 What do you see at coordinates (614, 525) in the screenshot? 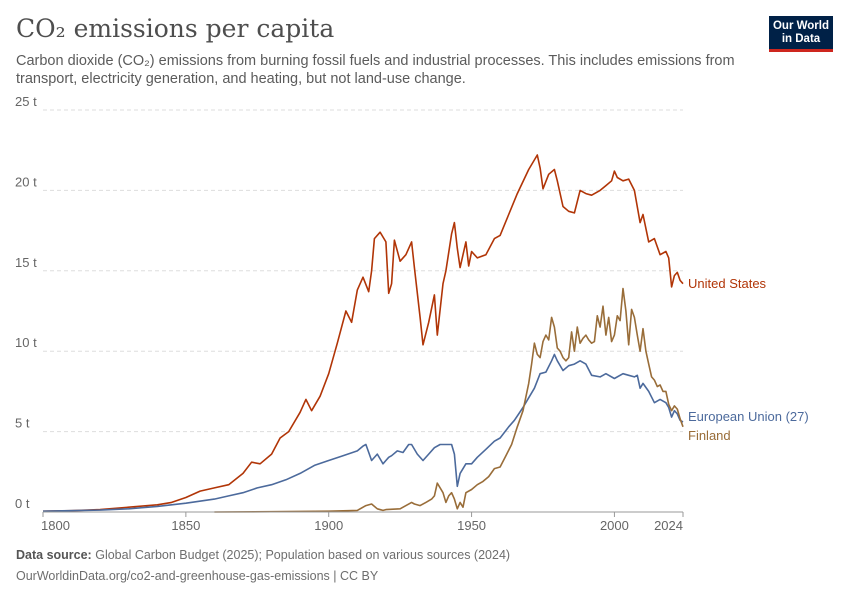
I see `x-tick-label: 2000` at bounding box center [614, 525].